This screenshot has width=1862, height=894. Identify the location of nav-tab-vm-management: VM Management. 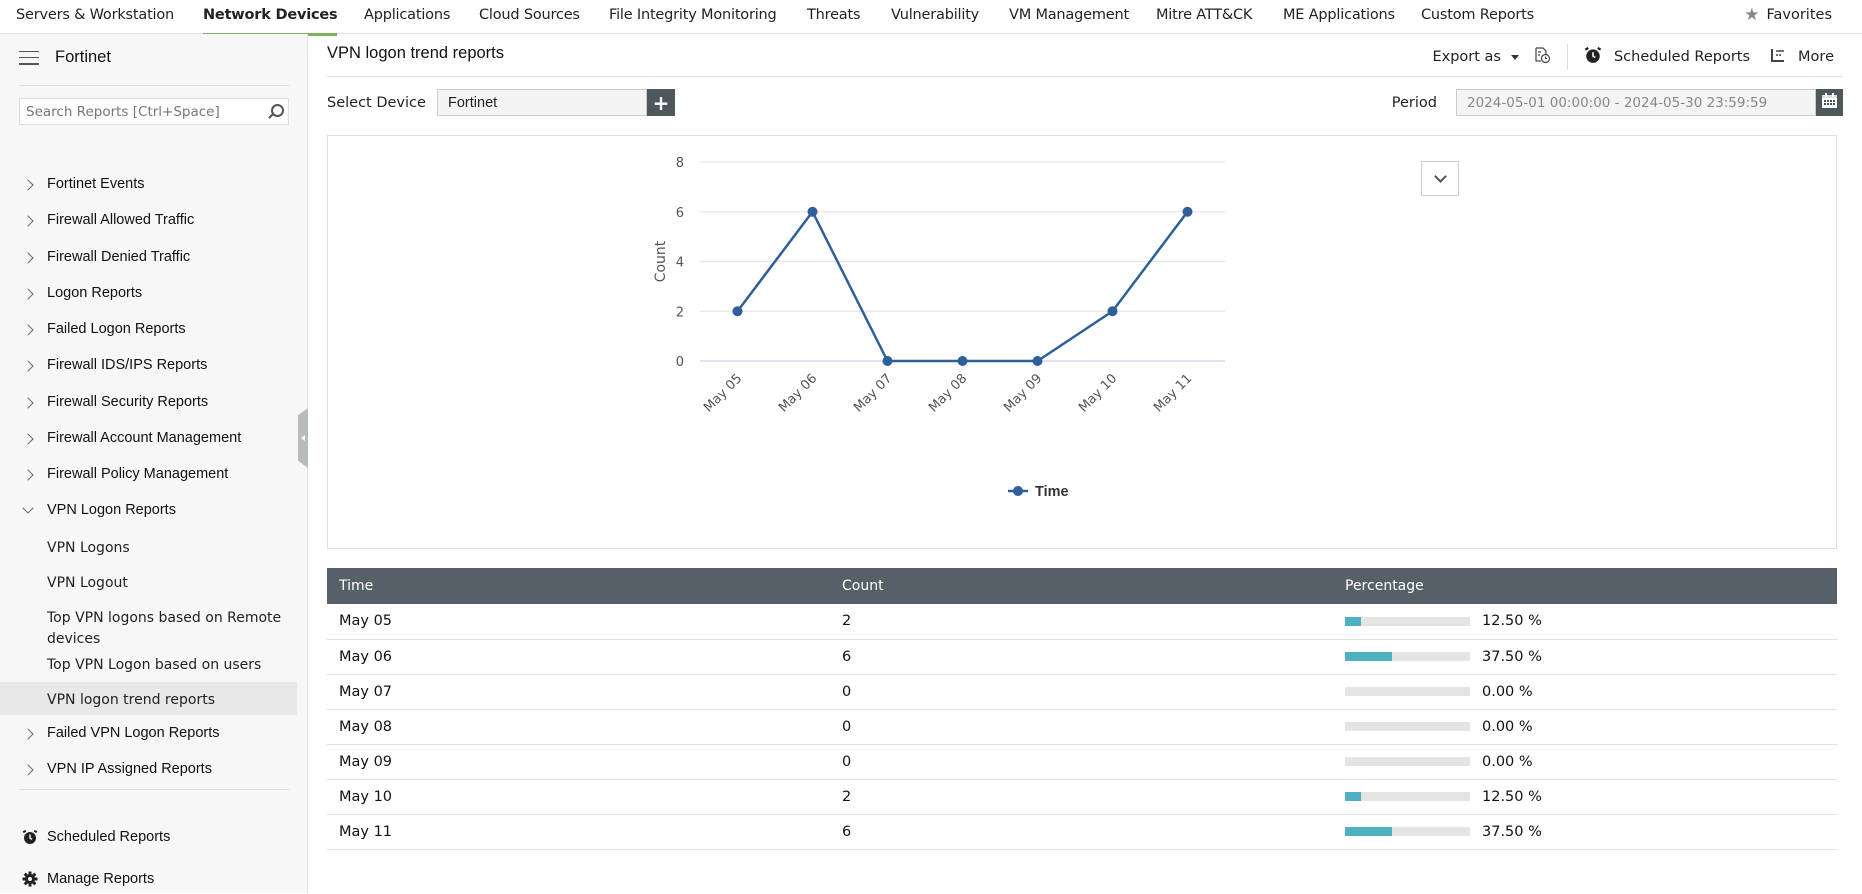
(1069, 15).